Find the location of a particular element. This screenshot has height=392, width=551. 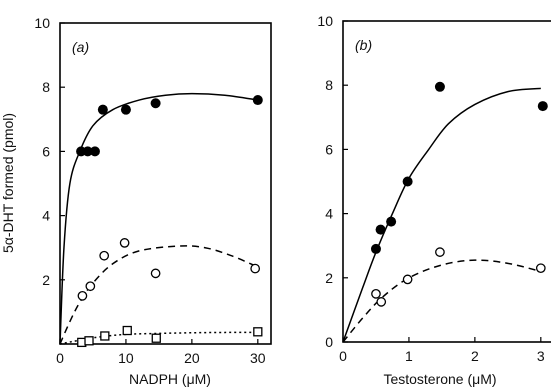

panel-b-x-ticks: 0 1 2 3 is located at coordinates (442, 350).